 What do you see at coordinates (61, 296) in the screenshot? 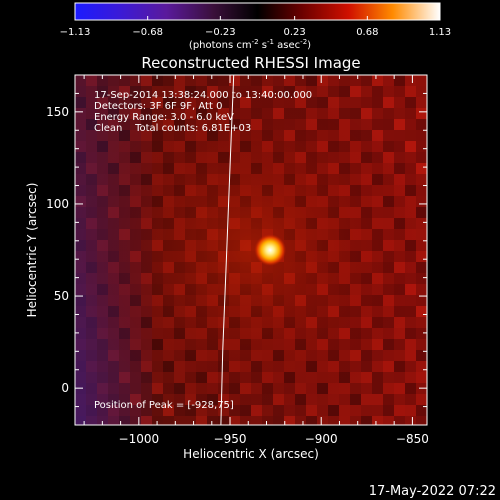
I see `y-tick-label: 50` at bounding box center [61, 296].